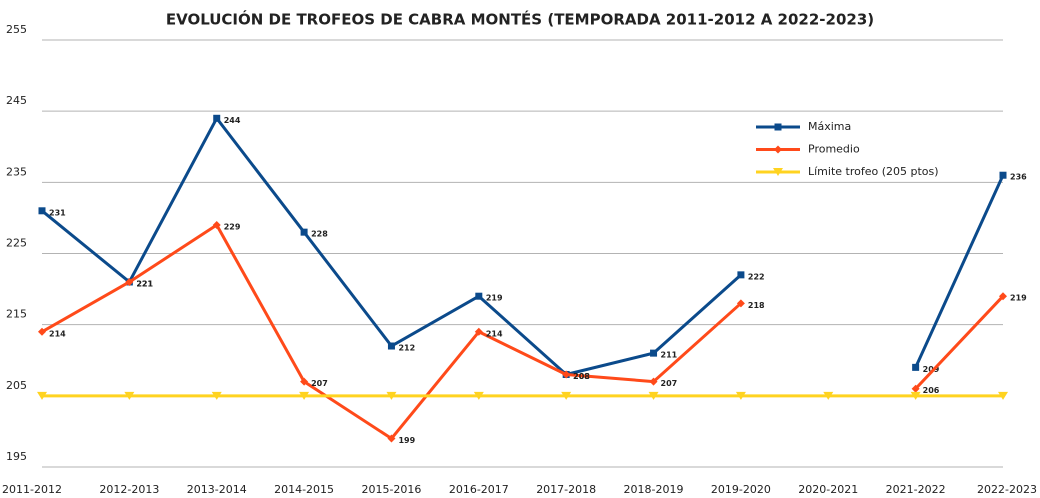 Image resolution: width=1040 pixels, height=498 pixels. Describe the element at coordinates (16, 243) in the screenshot. I see `y-tick-label: 225` at that location.